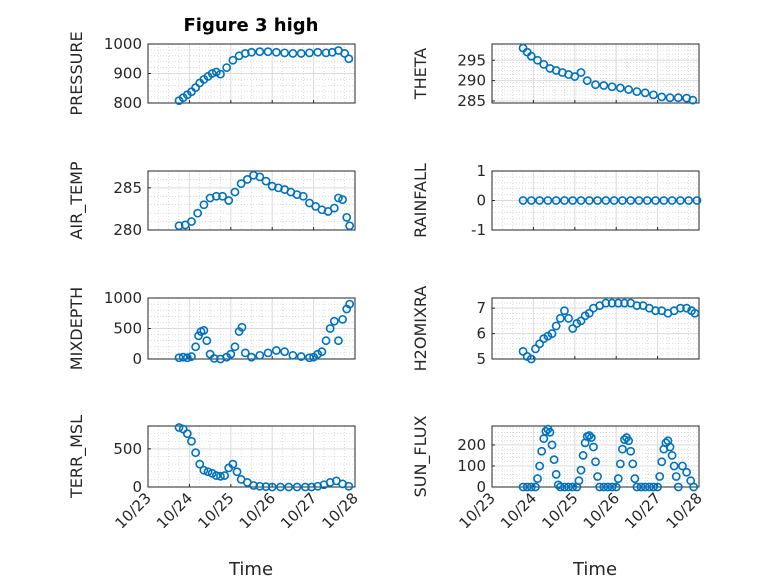 The image size is (778, 583). What do you see at coordinates (420, 329) in the screenshot?
I see `y-axis-label: H2OMIXRA` at bounding box center [420, 329].